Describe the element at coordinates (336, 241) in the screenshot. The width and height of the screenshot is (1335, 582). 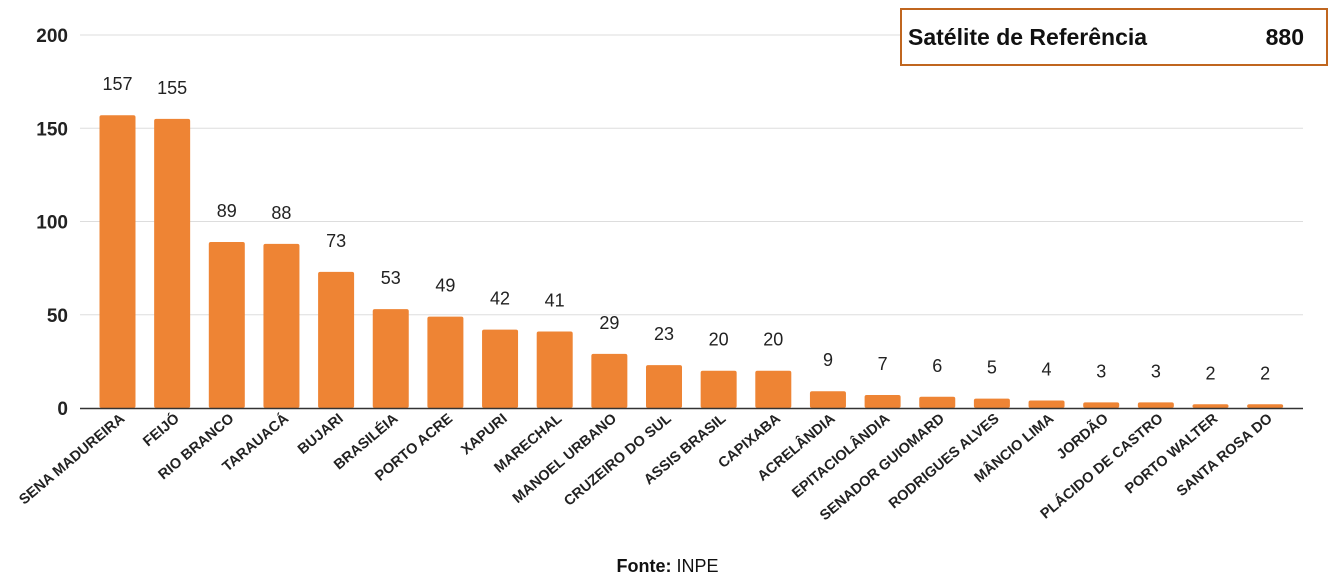
I see `data-label: 73` at that location.